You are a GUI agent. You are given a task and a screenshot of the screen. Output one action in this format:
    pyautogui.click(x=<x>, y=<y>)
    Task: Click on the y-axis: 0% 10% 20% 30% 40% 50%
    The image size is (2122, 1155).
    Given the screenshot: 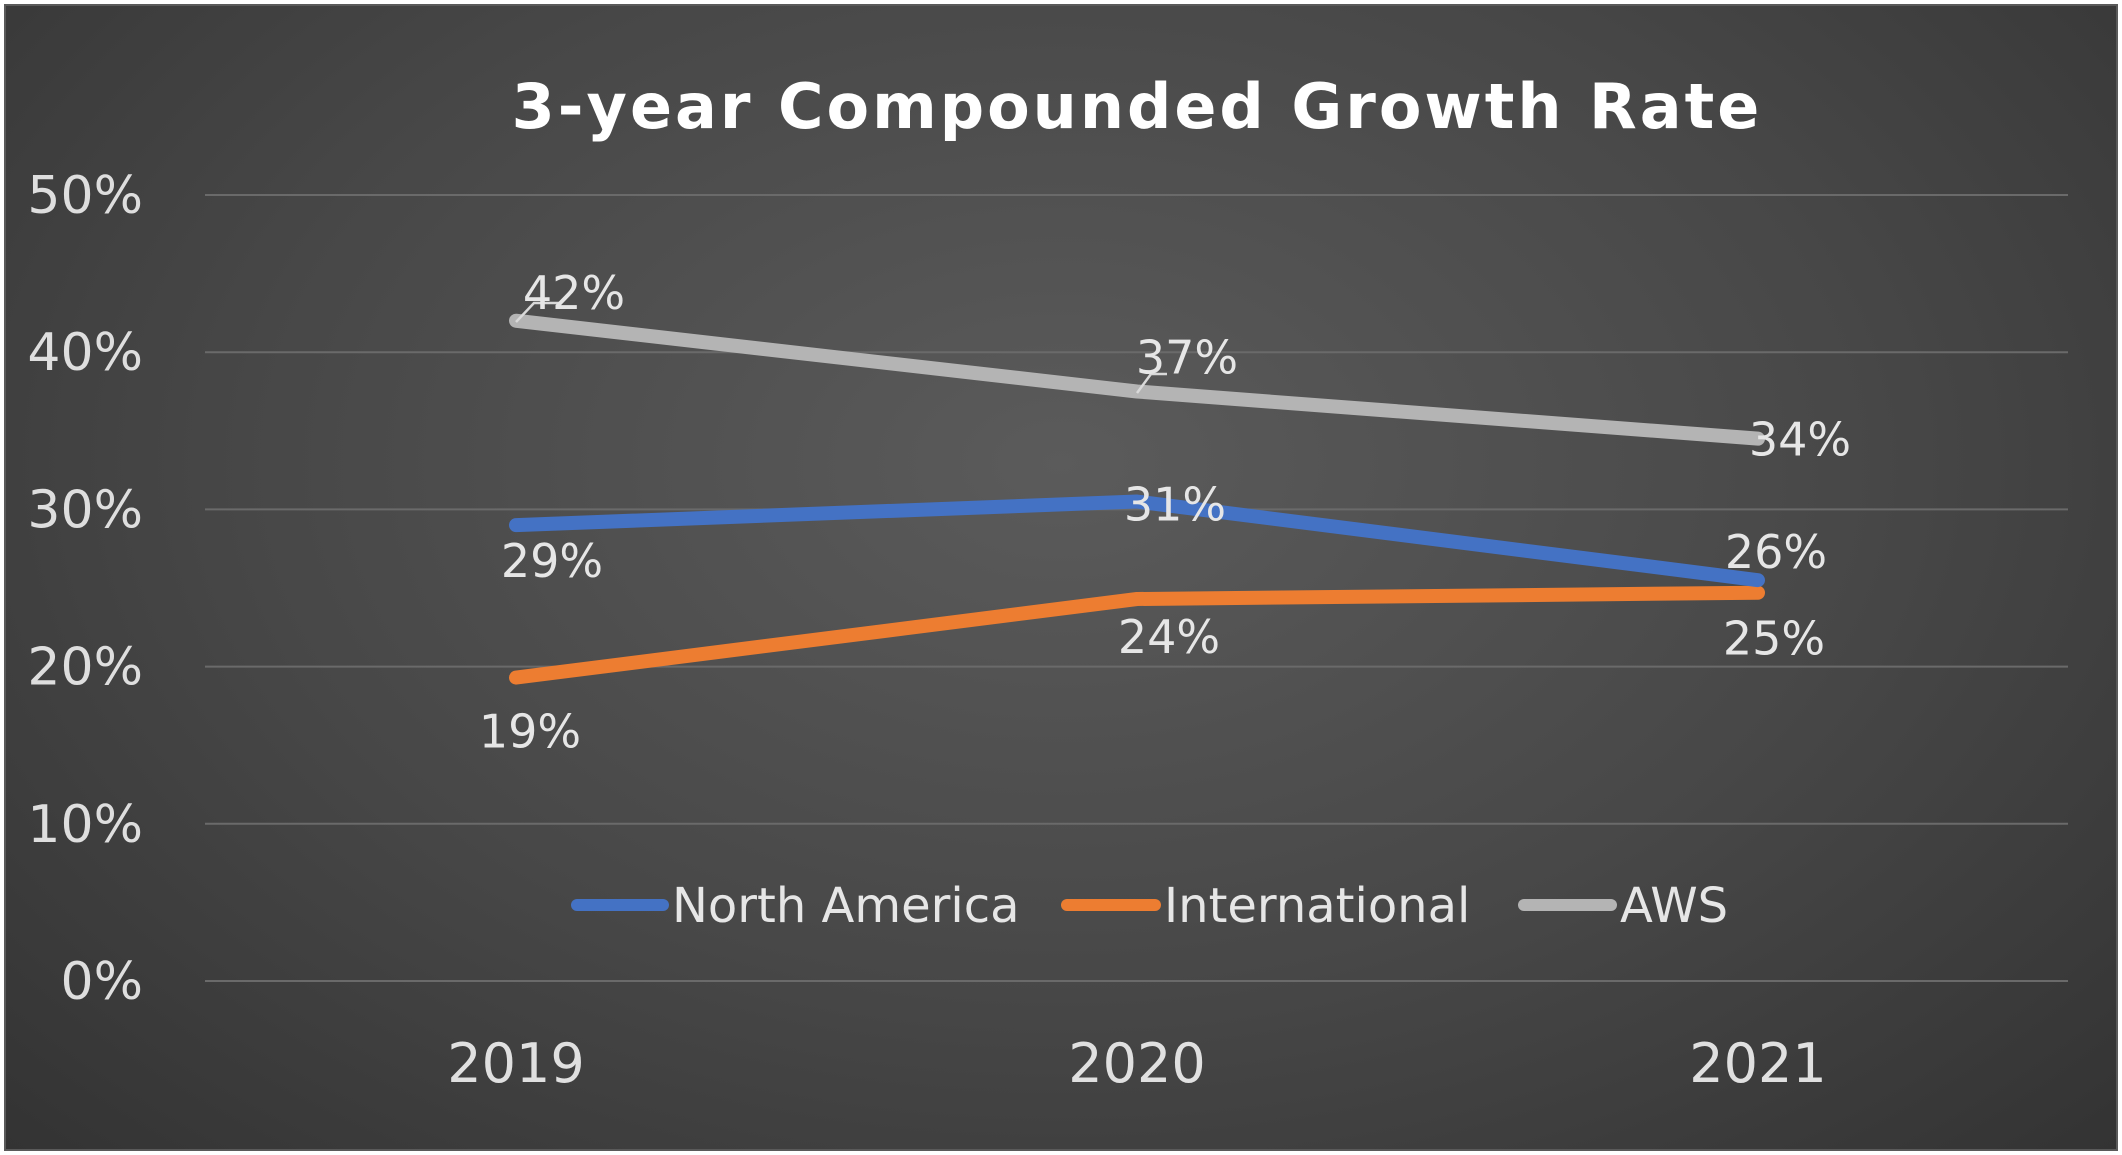 What is the action you would take?
    pyautogui.click(x=85, y=589)
    